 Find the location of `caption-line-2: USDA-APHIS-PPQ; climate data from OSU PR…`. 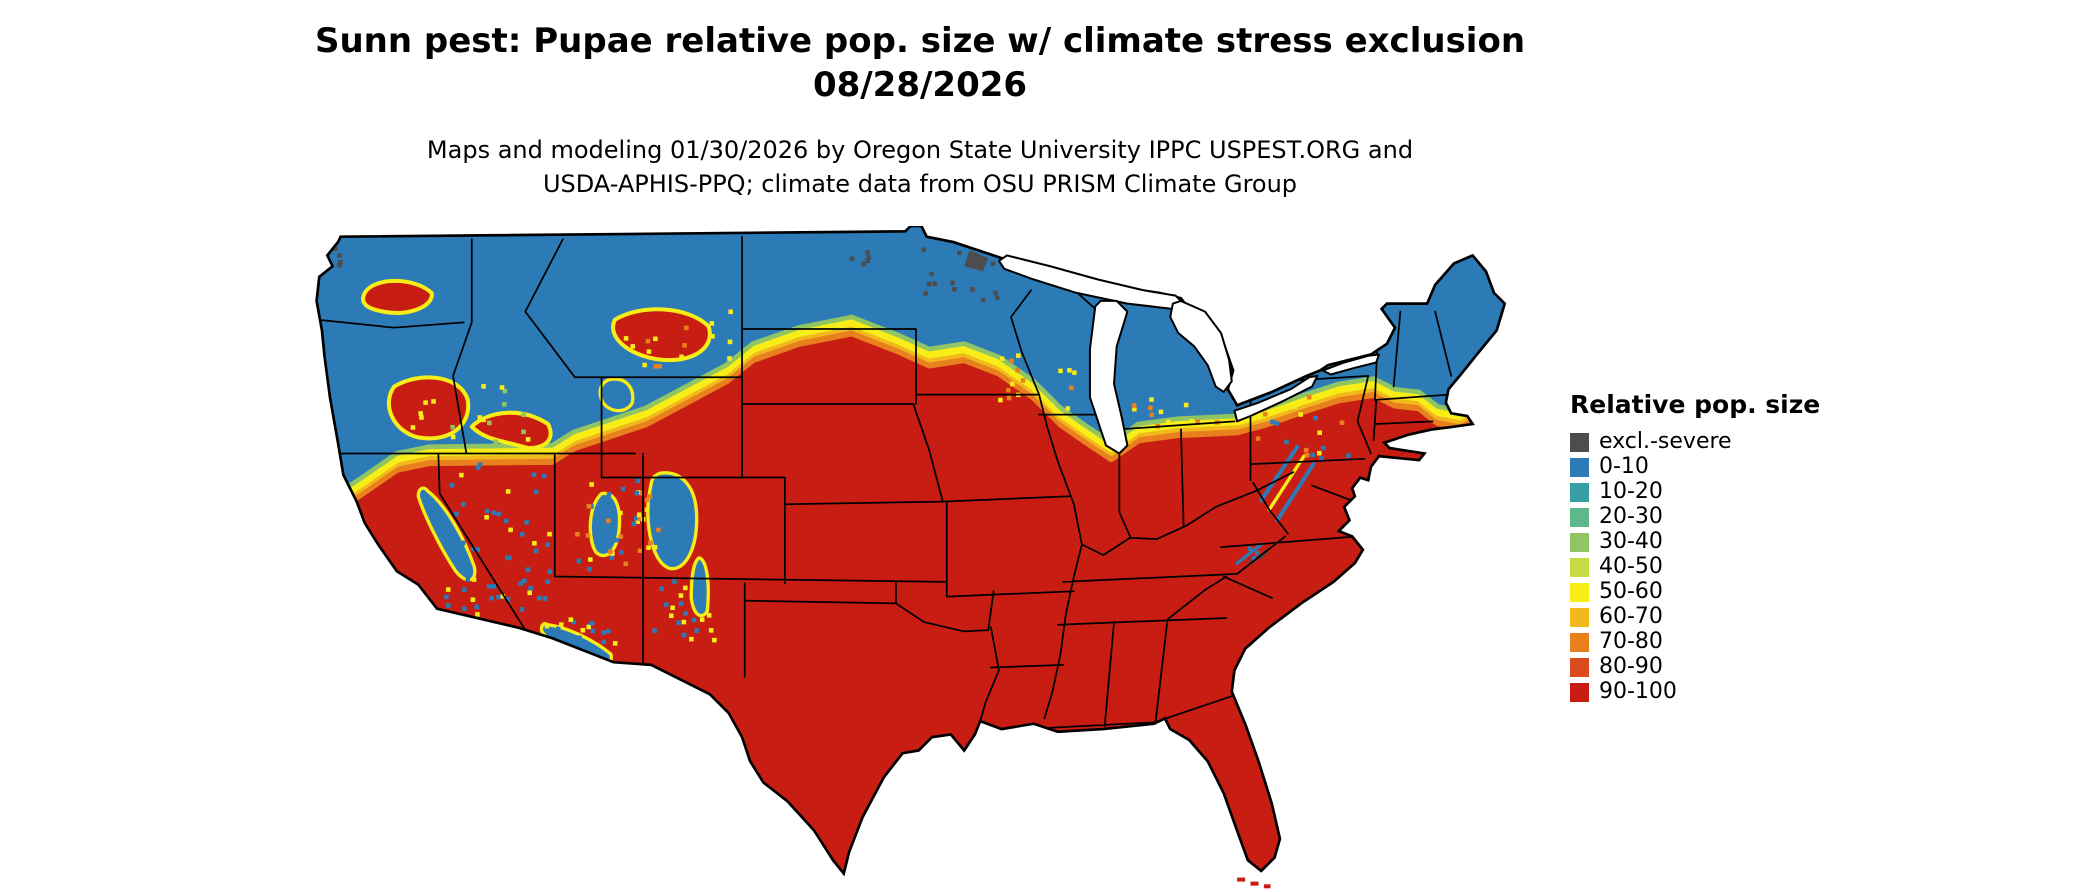

caption-line-2: USDA-APHIS-PPQ; climate data from OSU PR… is located at coordinates (920, 184).